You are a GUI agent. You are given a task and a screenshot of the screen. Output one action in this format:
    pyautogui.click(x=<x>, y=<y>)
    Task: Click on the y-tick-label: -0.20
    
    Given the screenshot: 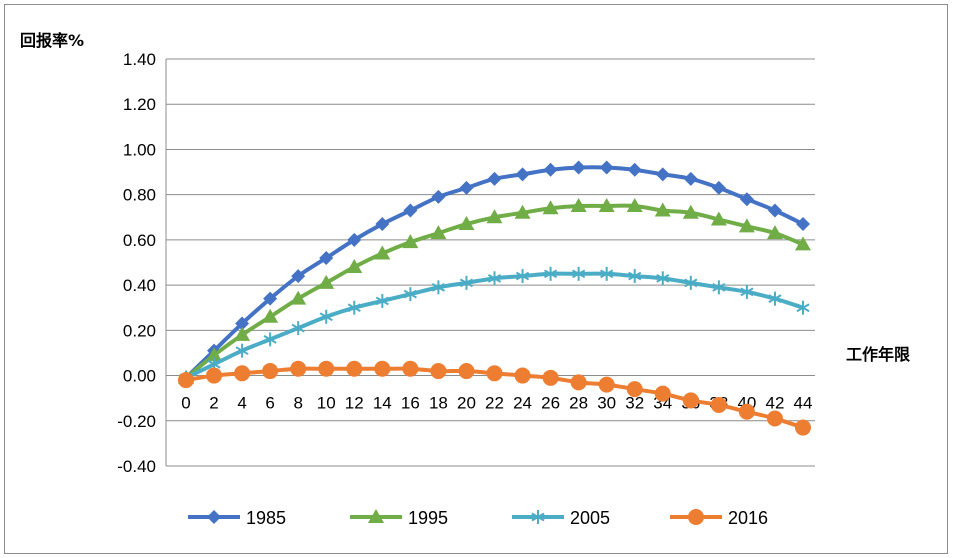 What is the action you would take?
    pyautogui.click(x=136, y=421)
    